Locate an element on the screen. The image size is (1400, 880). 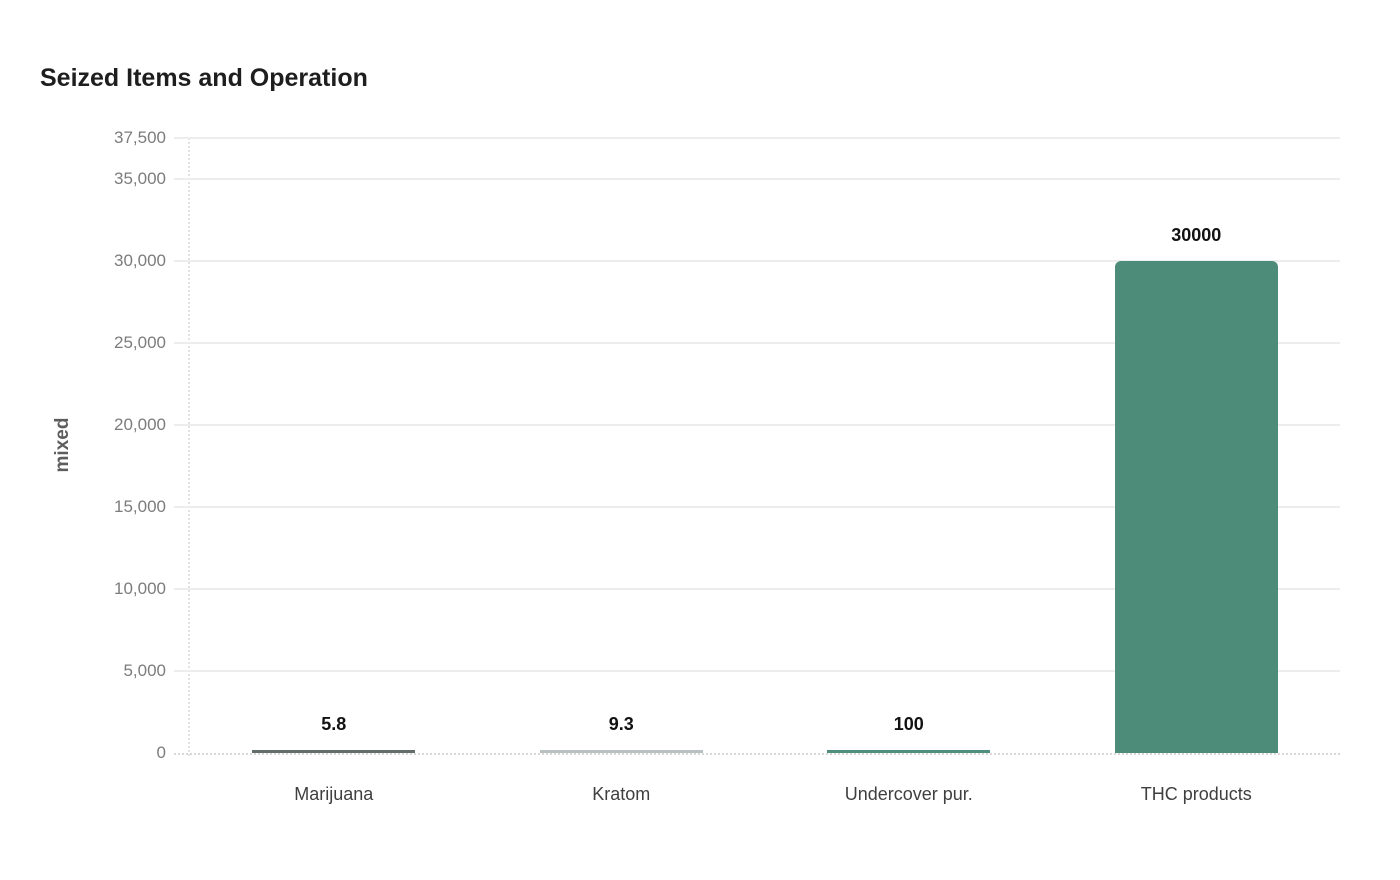
bar-value-label: 9.3 is located at coordinates (621, 724).